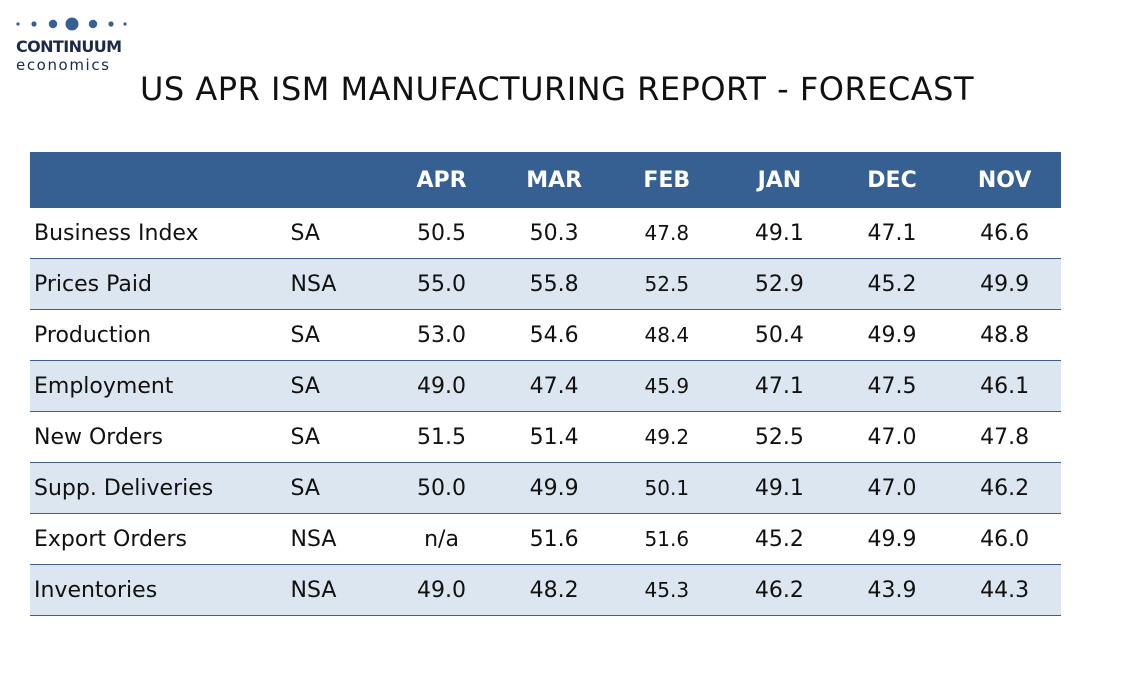 This screenshot has height=680, width=1134. What do you see at coordinates (63, 65) in the screenshot?
I see `brand-subname: economics` at bounding box center [63, 65].